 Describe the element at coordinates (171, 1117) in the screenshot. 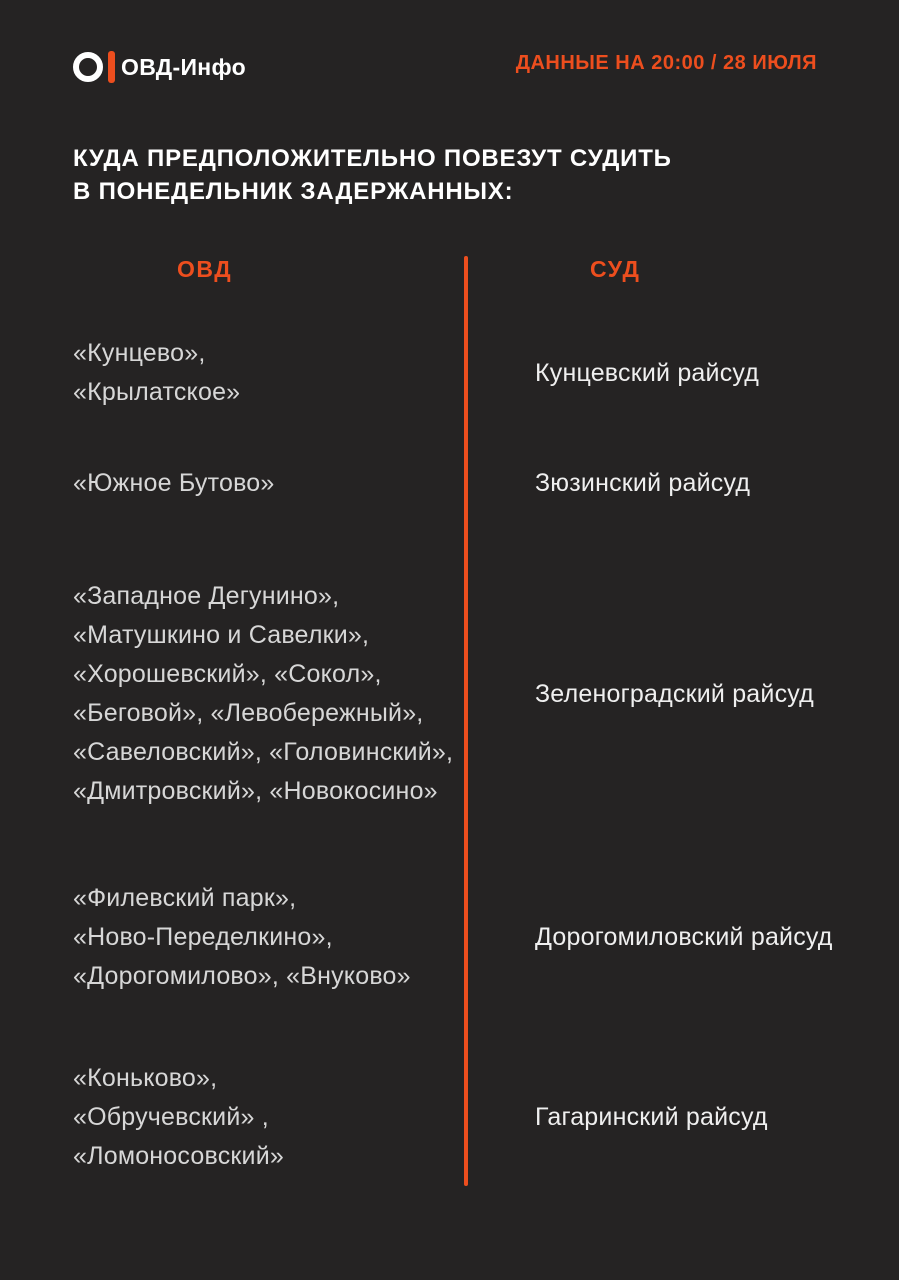

I see `ovd-line: «Обручевский» ,` at that location.